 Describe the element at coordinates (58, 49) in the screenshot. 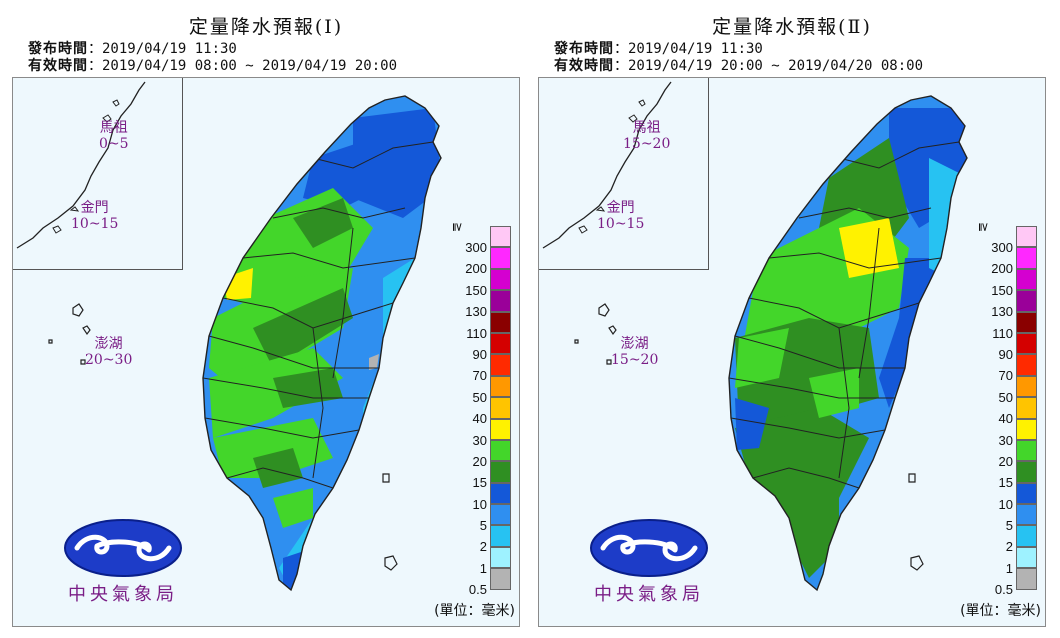

I see `issued-label: 發布時間` at that location.